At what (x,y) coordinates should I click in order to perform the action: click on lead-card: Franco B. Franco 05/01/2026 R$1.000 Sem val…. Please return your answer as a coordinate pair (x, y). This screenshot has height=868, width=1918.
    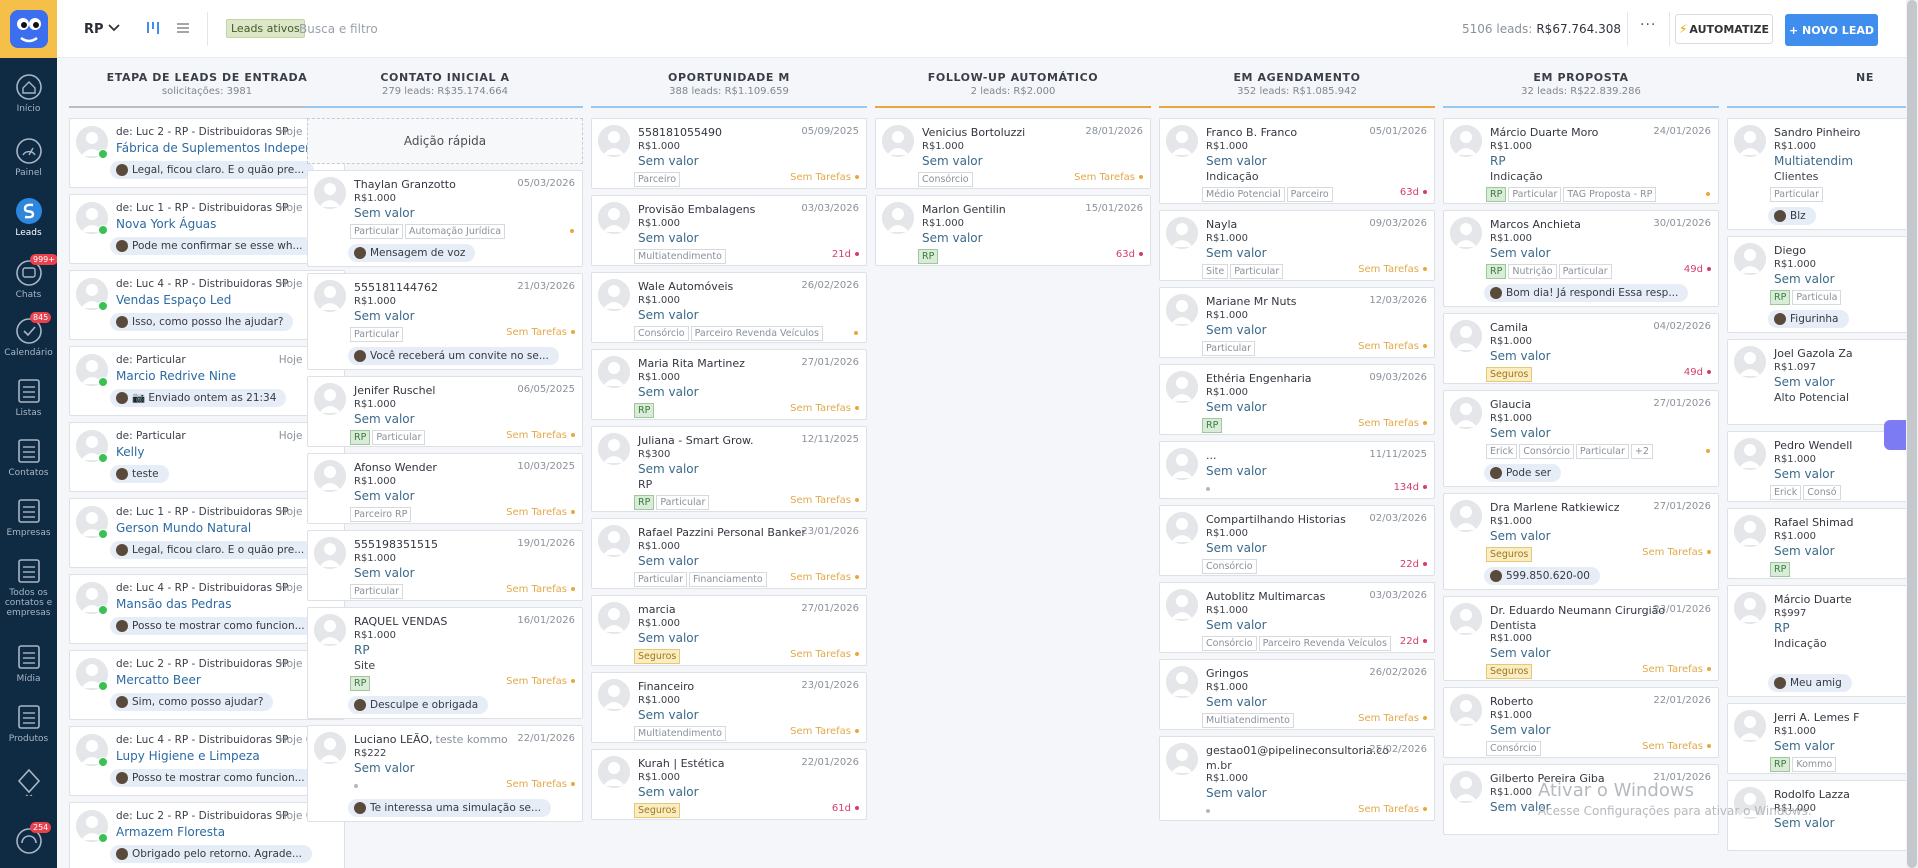
    Looking at the image, I should click on (1297, 161).